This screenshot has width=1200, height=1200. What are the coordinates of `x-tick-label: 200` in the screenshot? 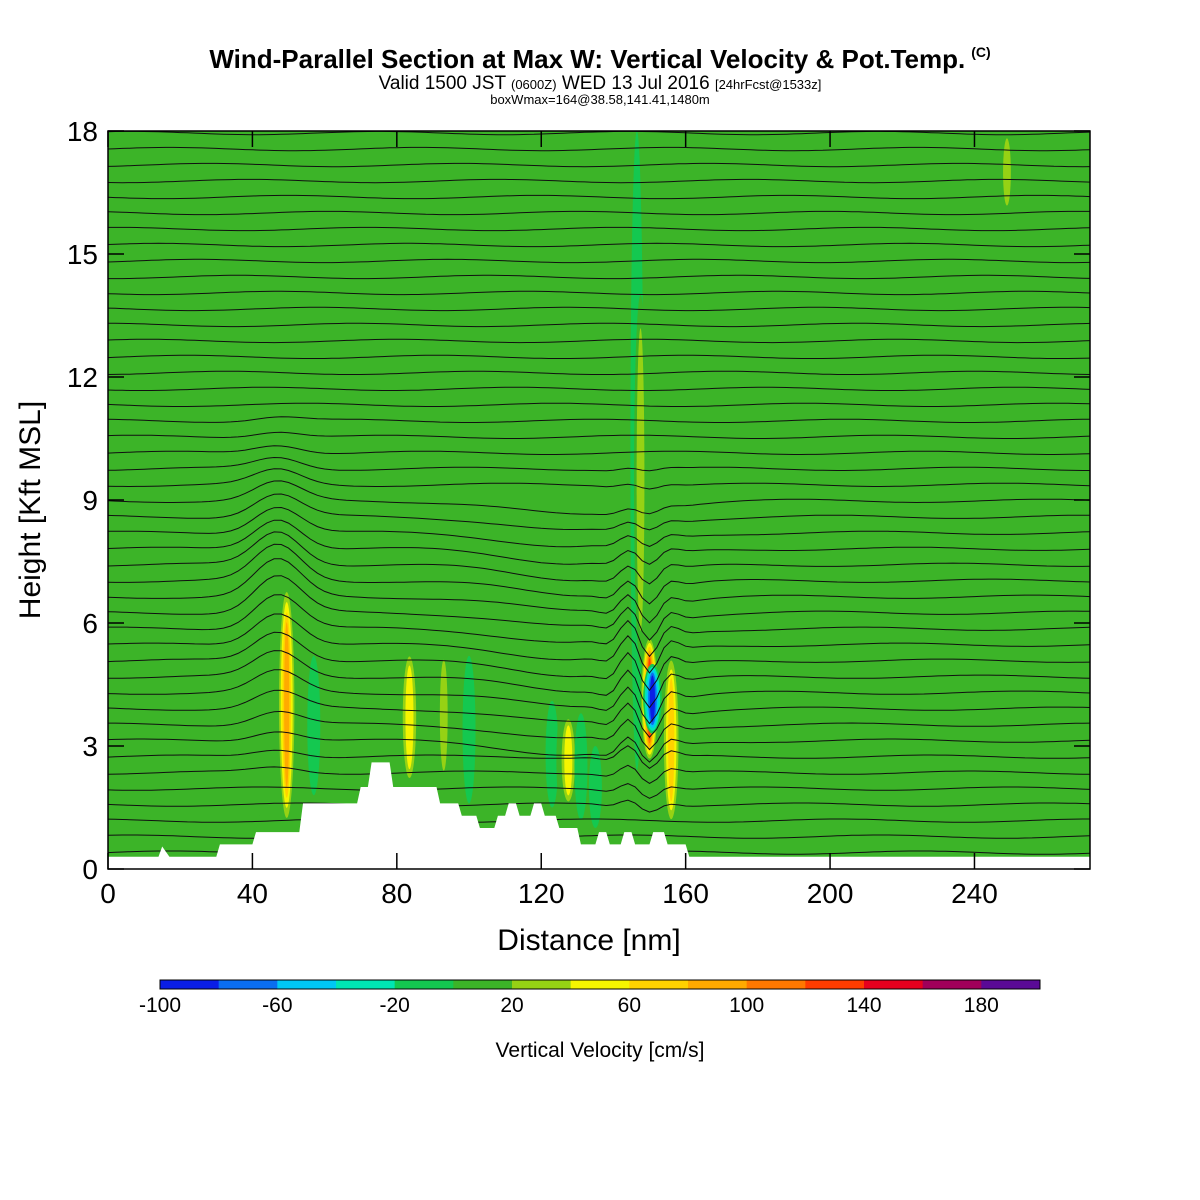 It's located at (830, 893).